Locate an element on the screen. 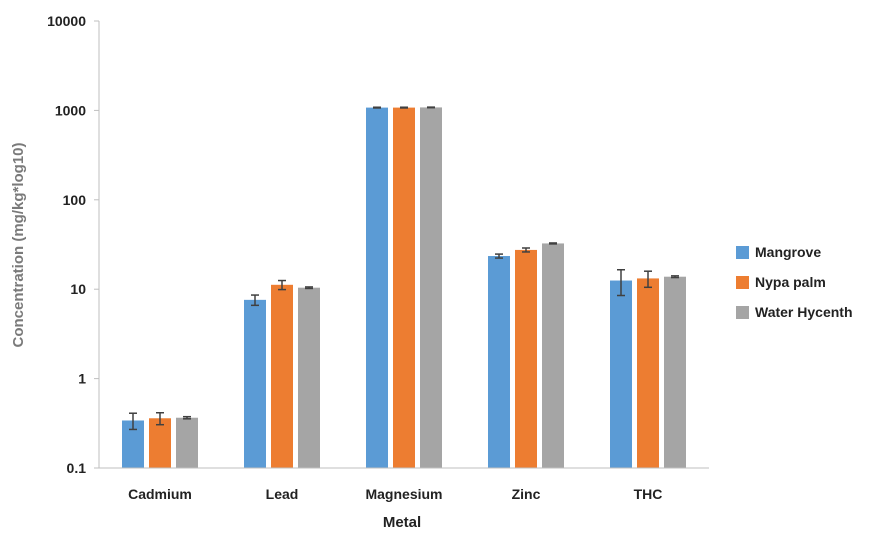 Image resolution: width=876 pixels, height=534 pixels. bar-nypa-palm-magnesium is located at coordinates (404, 287).